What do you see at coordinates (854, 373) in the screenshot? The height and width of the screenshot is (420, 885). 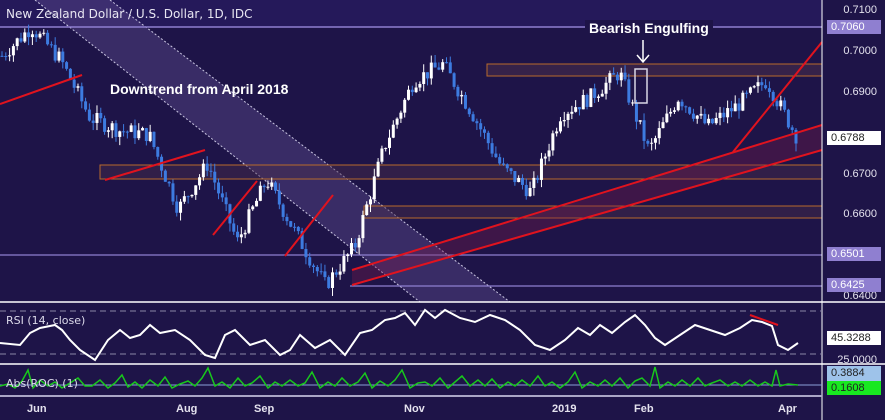 I see `roc-tag-blue: 0.3884` at bounding box center [854, 373].